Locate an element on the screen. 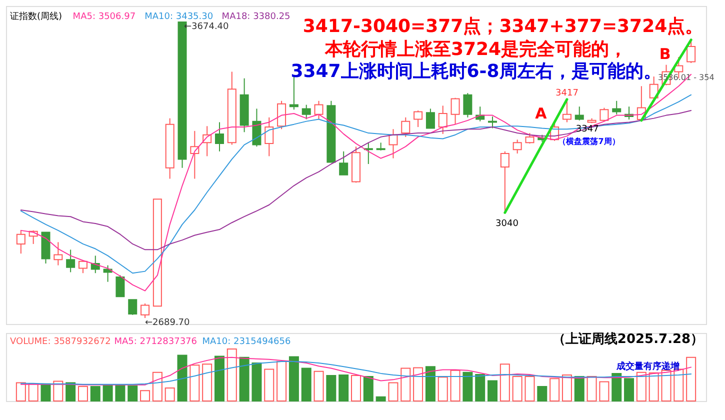 This screenshot has height=420, width=725. text: MA5: 3506.97 is located at coordinates (104, 17).